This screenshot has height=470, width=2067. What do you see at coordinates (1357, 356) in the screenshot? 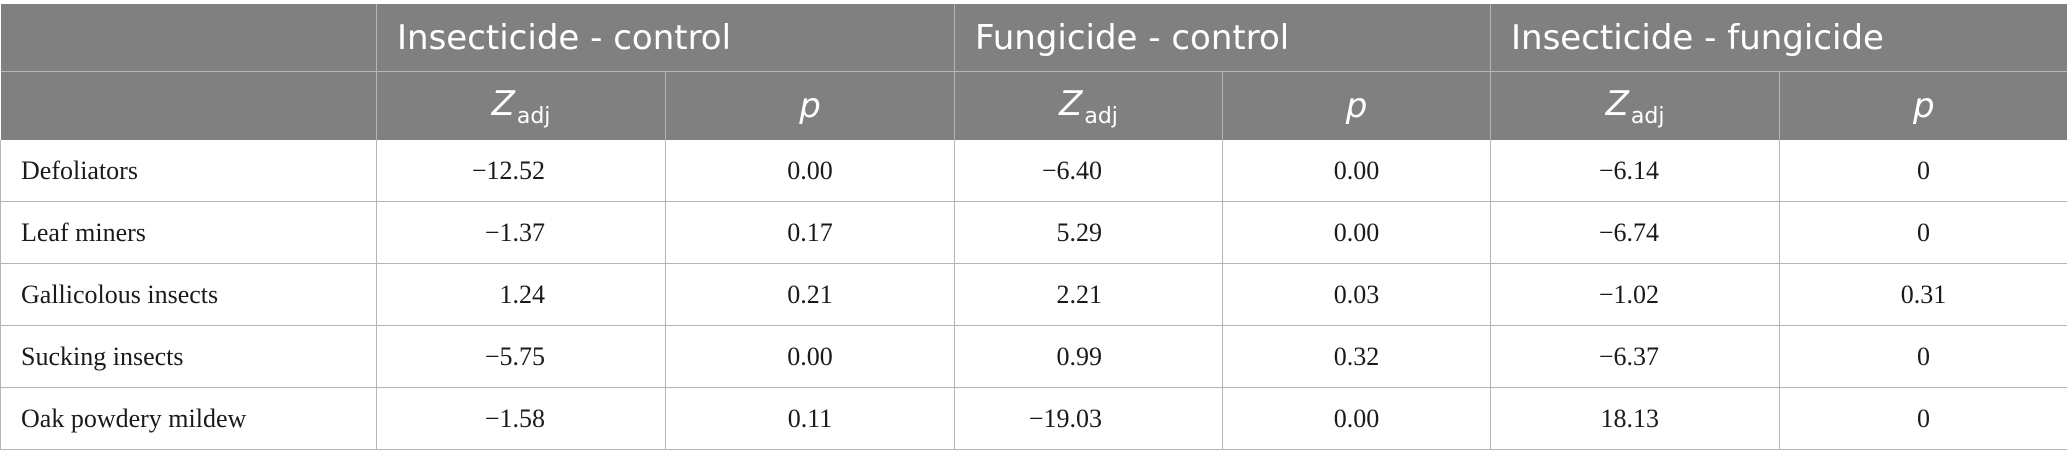
I see `cell-p-fungicide-control: 0.32` at bounding box center [1357, 356].